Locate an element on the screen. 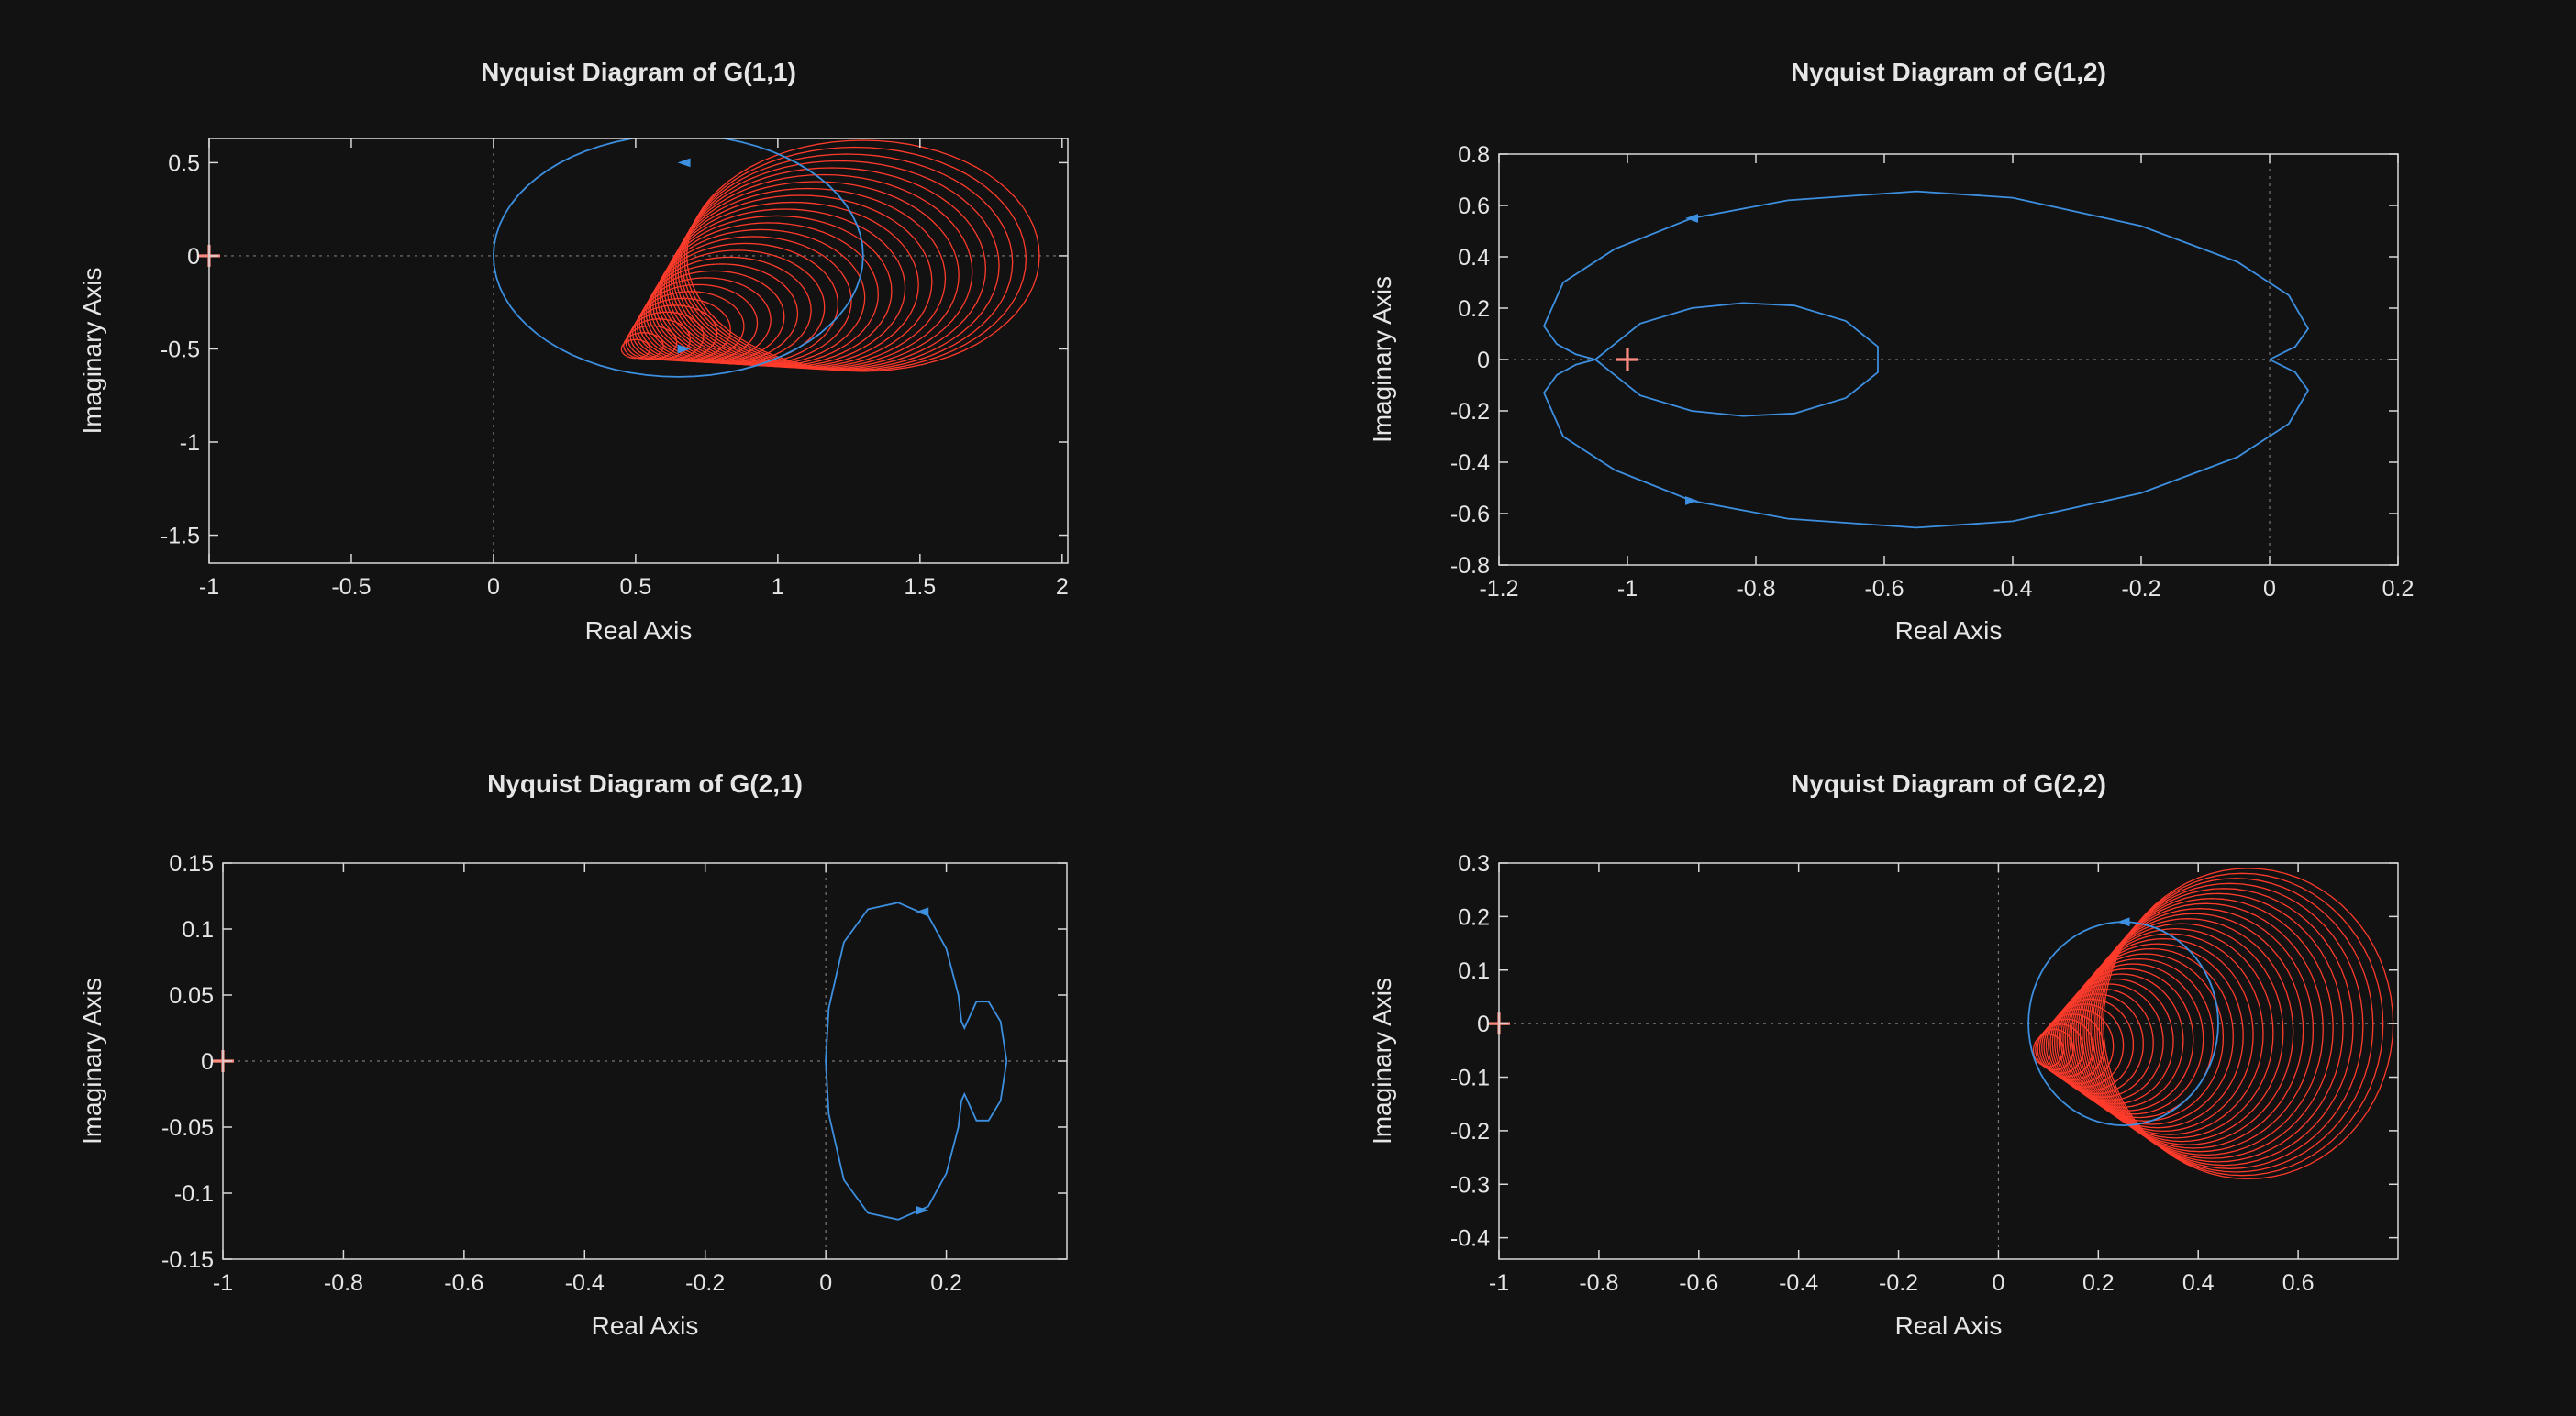 This screenshot has height=1416, width=2576. y-tick-label: 0.8 is located at coordinates (1474, 155).